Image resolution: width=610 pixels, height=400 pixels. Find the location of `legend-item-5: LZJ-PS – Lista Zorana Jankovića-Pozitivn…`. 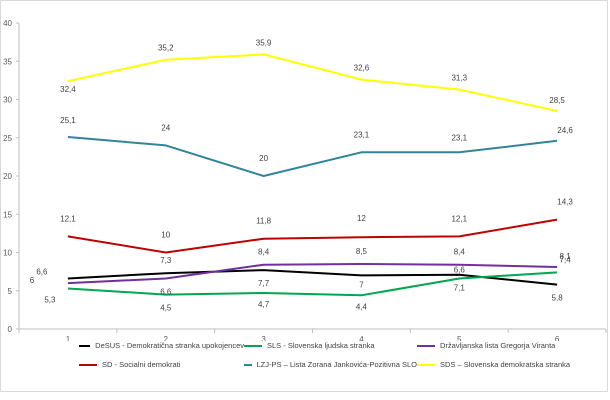

legend-item-5: LZJ-PS – Lista Zorana Jankovića-Pozitivn… is located at coordinates (330, 364).